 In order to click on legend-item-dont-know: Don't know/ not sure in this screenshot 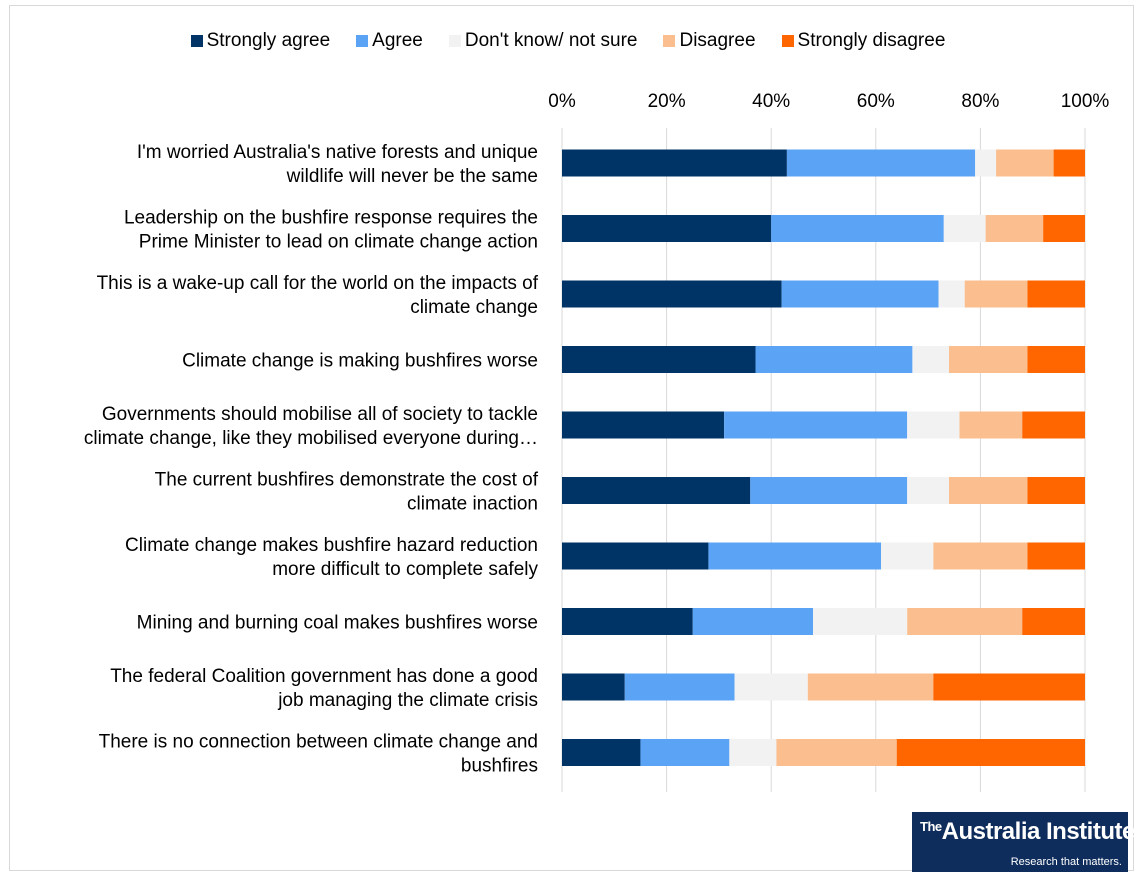, I will do `click(543, 41)`.